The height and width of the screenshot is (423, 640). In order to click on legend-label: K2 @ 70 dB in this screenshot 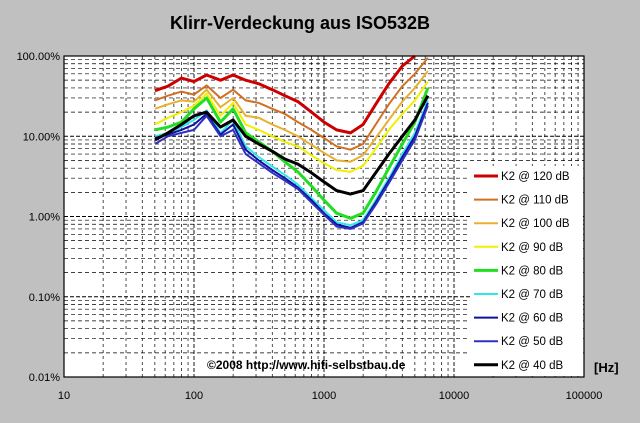, I will do `click(532, 295)`.